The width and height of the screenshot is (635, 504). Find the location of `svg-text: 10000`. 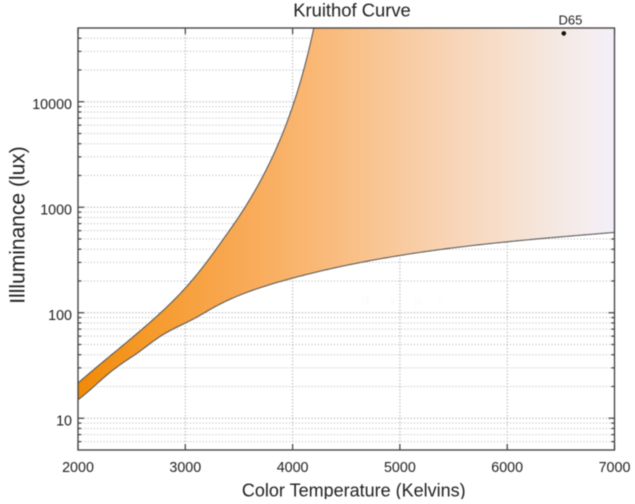

svg-text: 10000 is located at coordinates (52, 105).